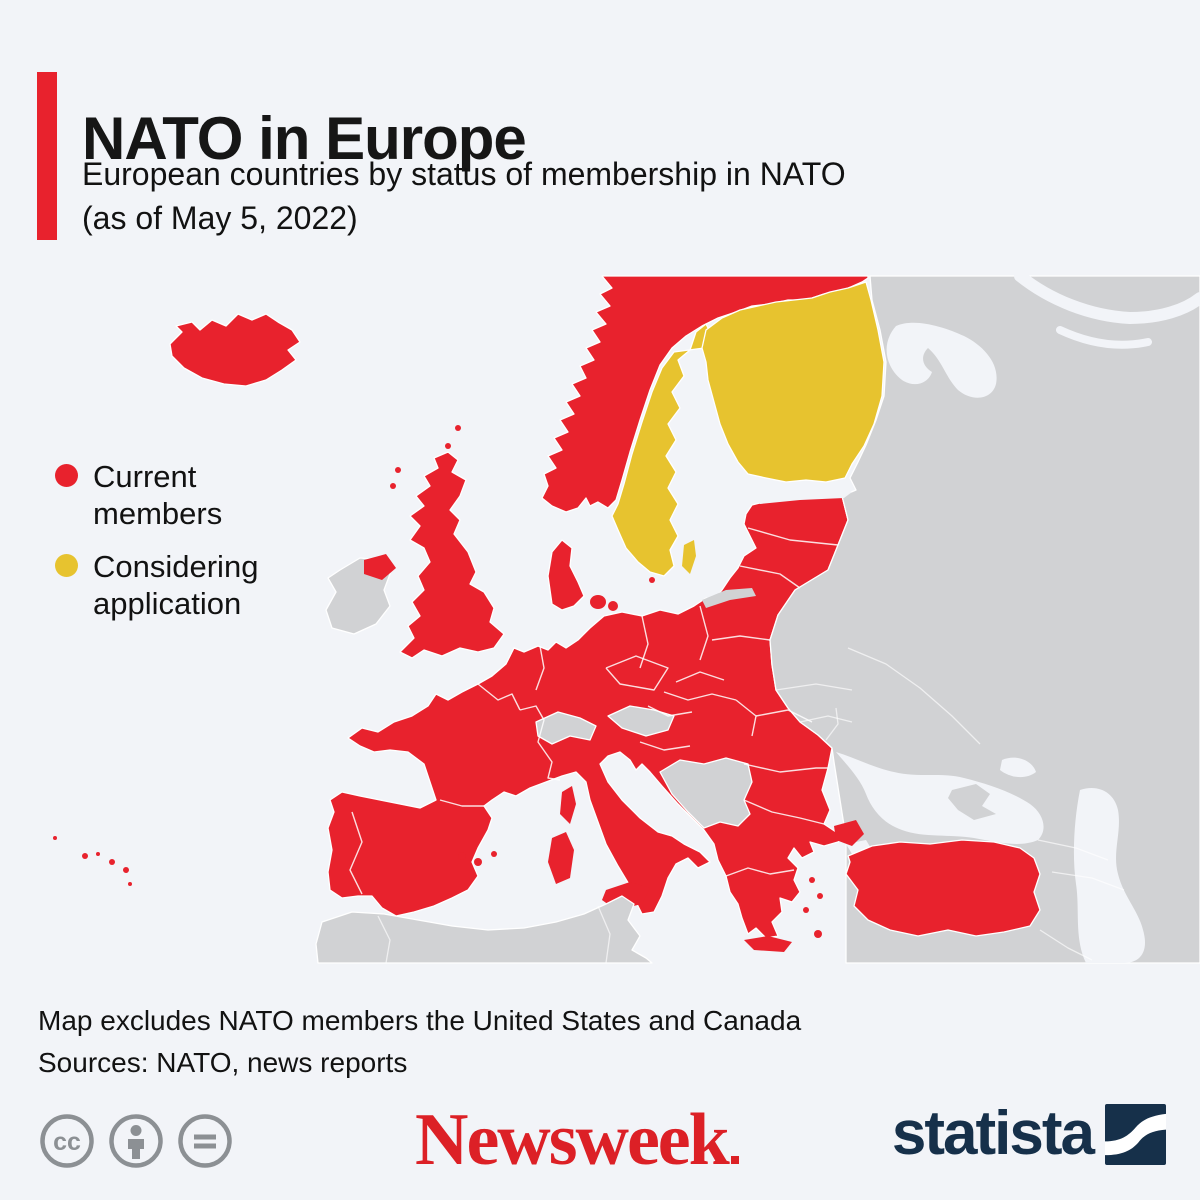 Image resolution: width=1200 pixels, height=1200 pixels. Describe the element at coordinates (1018, 767) in the screenshot. I see `sea-of-azov` at that location.